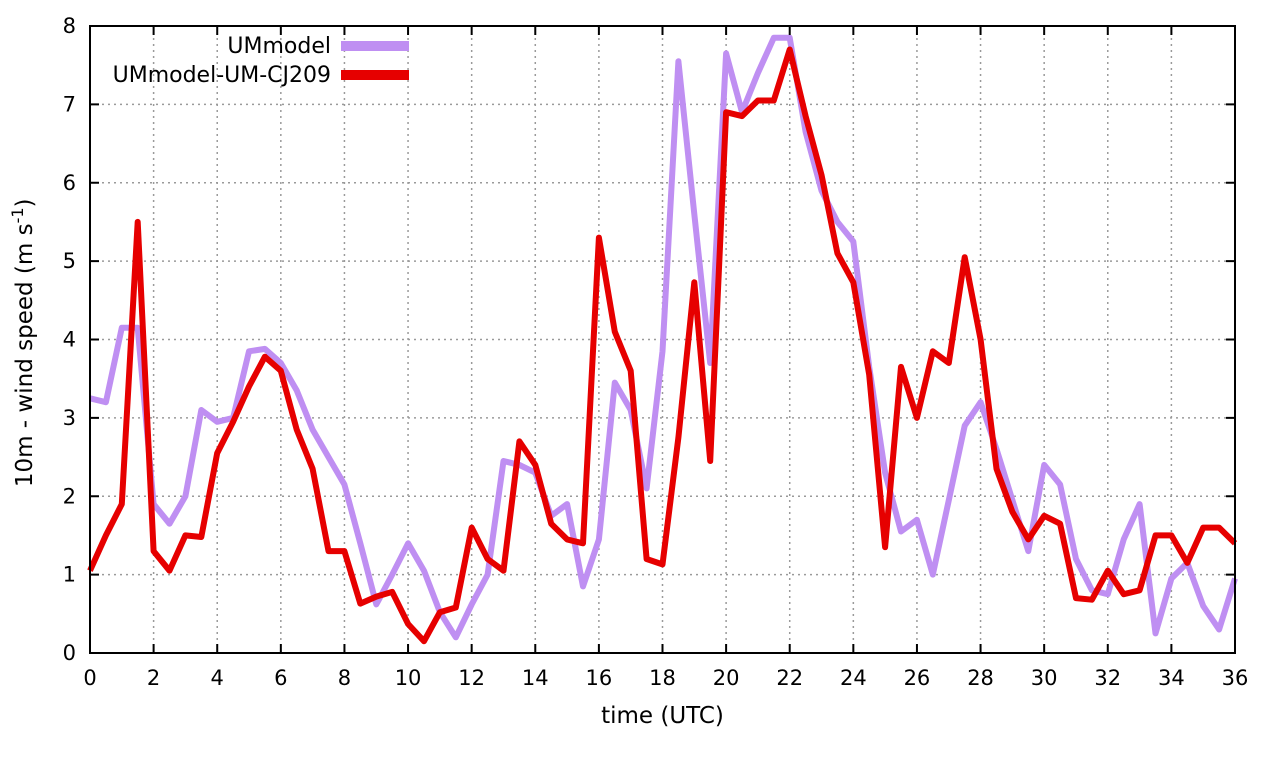 This screenshot has height=760, width=1280. Describe the element at coordinates (69, 653) in the screenshot. I see `y-tick-label: 0` at that location.